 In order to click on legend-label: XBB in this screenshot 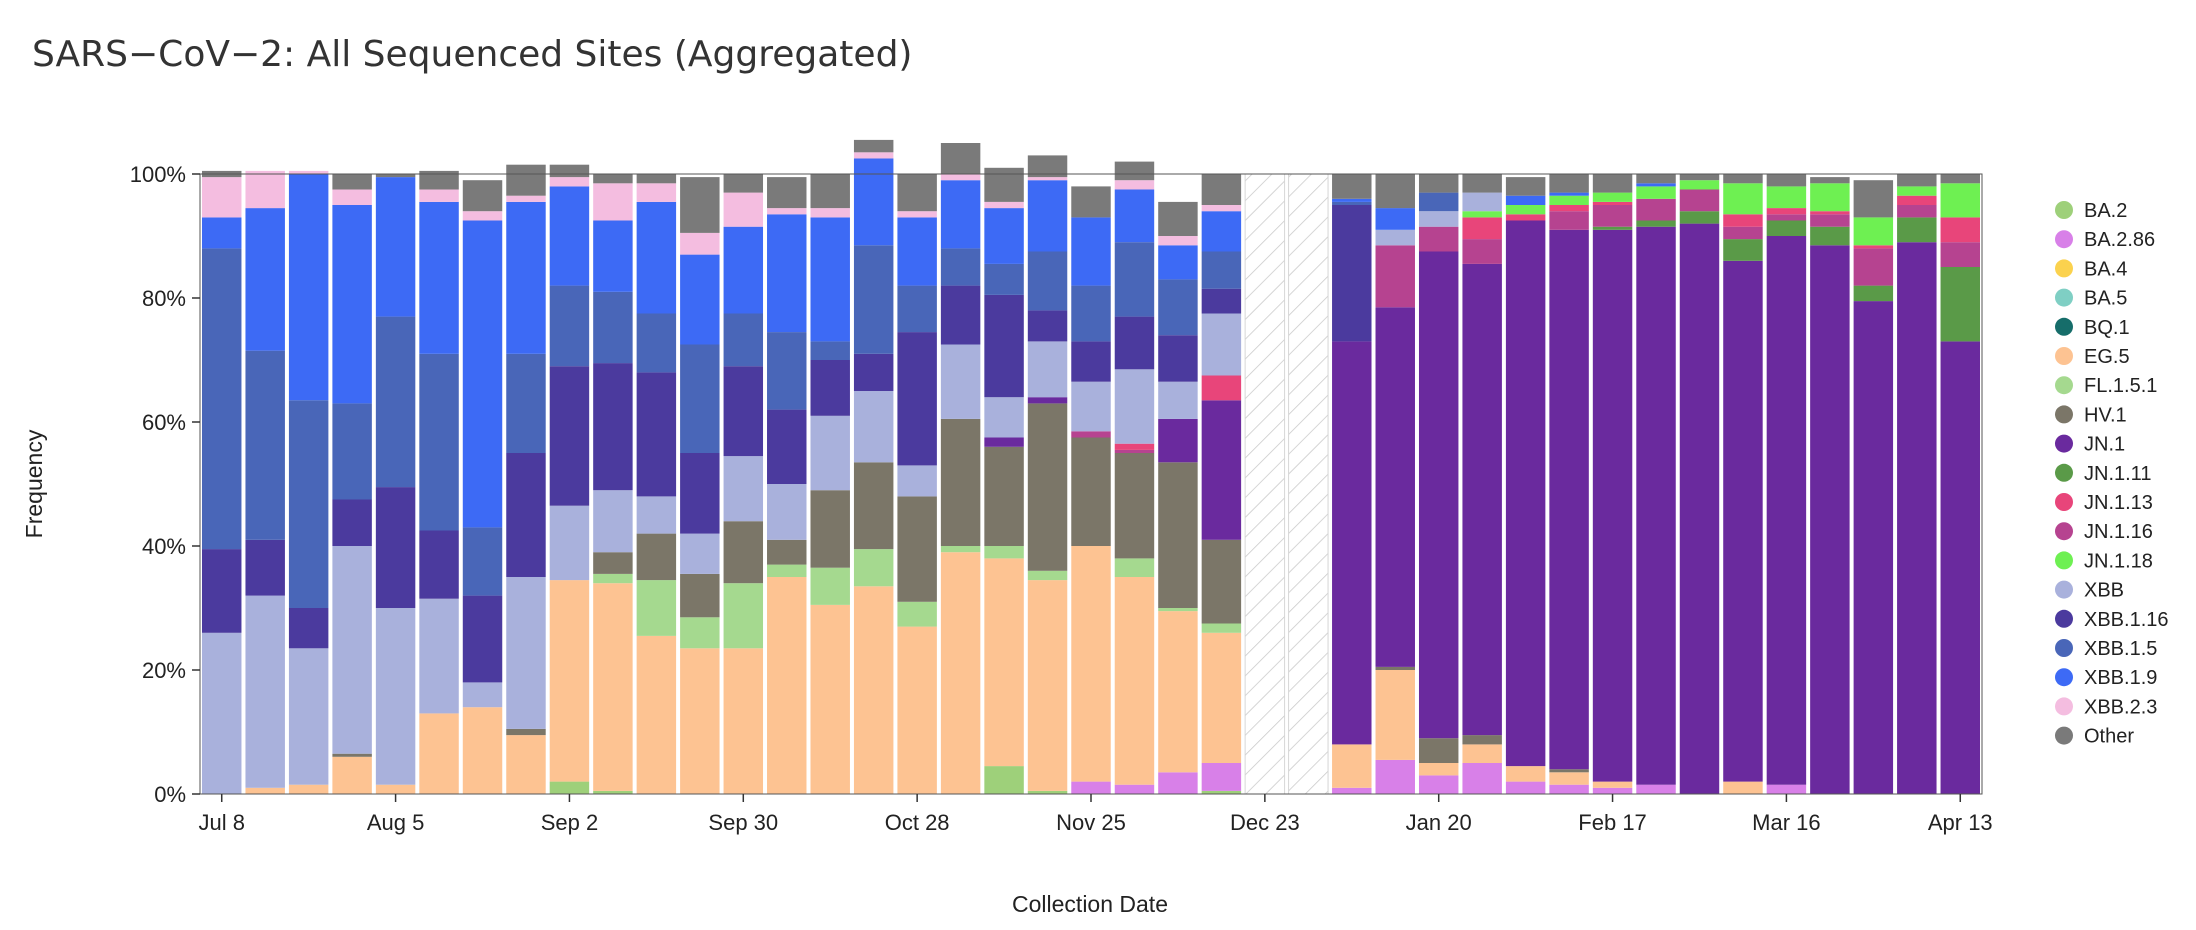, I will do `click(2104, 591)`.